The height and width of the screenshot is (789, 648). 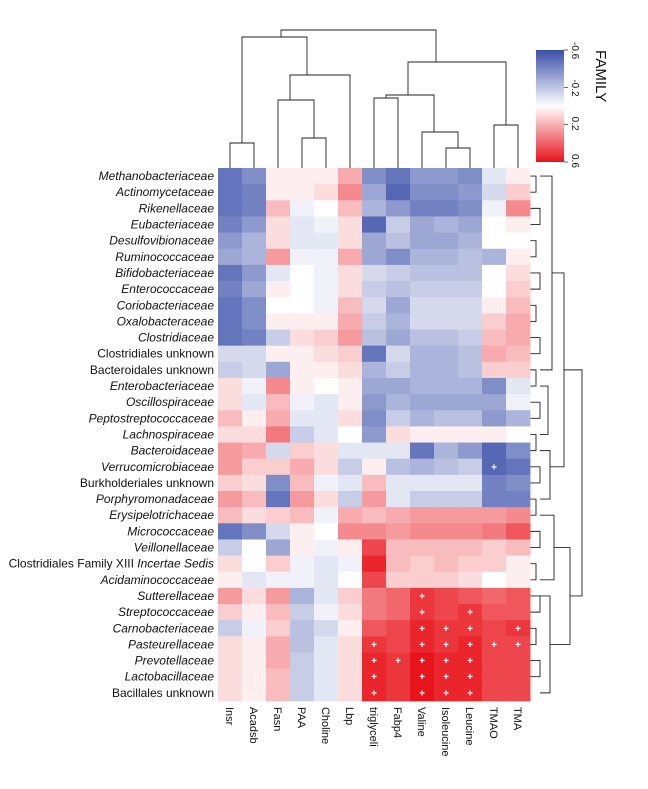 I want to click on row-label: Veillonellaceae, so click(x=174, y=548).